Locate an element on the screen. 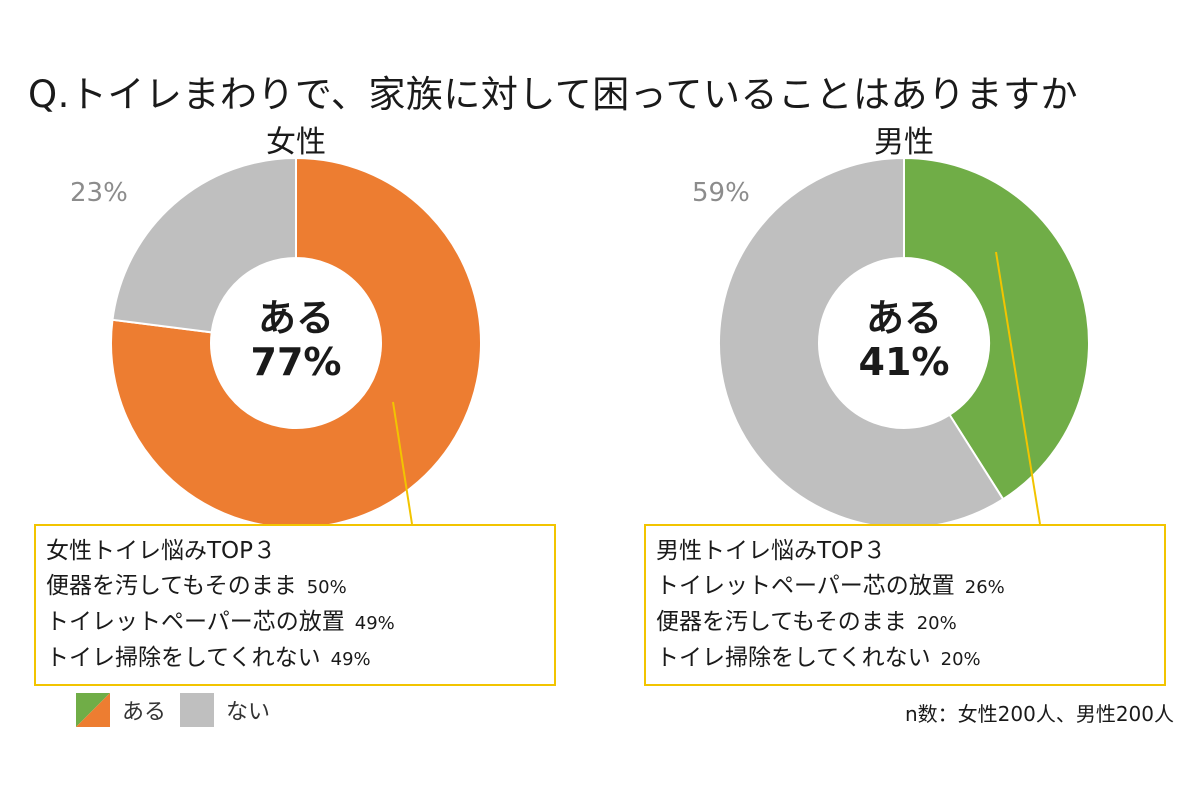  female-callout-line is located at coordinates (402, 463).